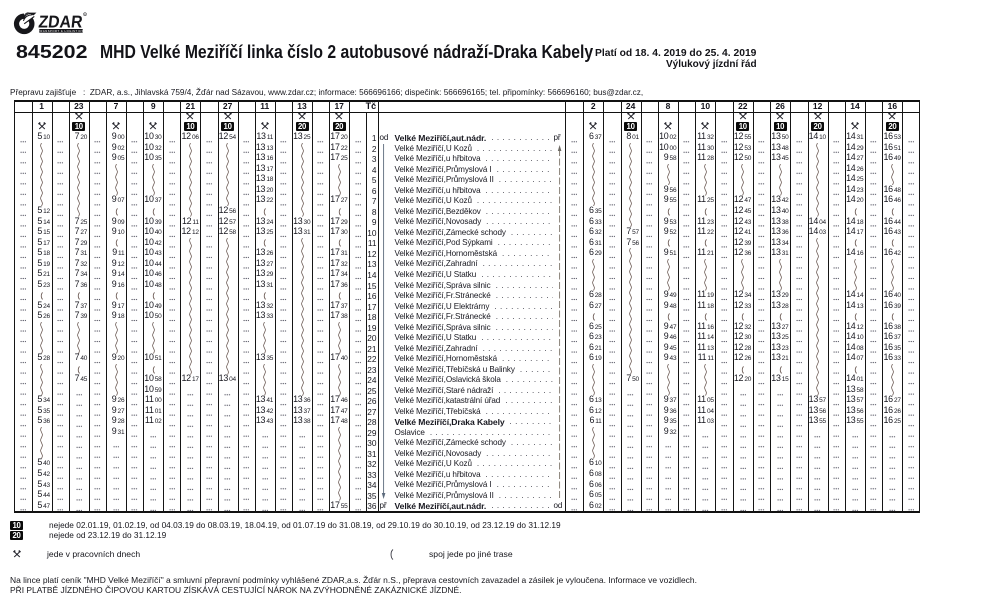 Image resolution: width=1005 pixels, height=612 pixels. Describe the element at coordinates (61, 30) in the screenshot. I see `svg-text: TRANSPORT & LOGISTICS` at that location.